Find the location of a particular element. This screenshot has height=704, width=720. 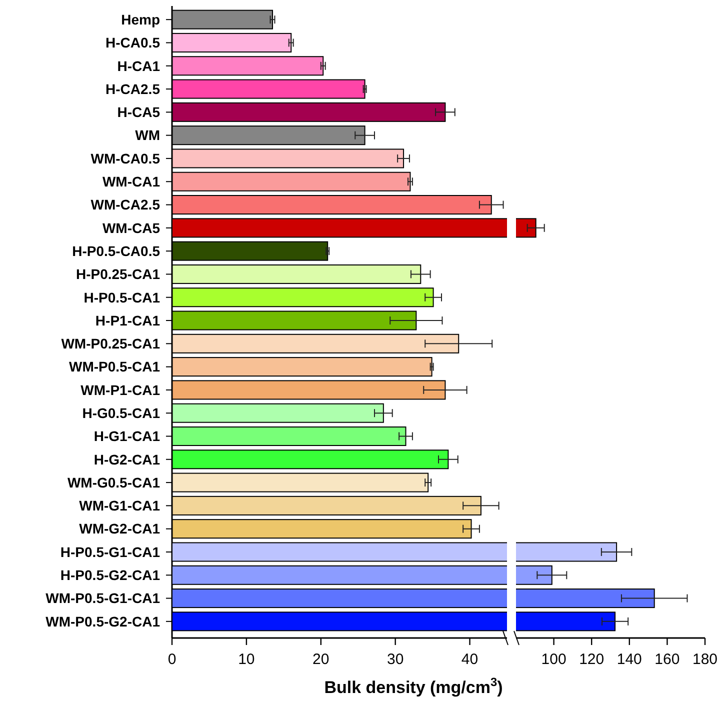

x-tick-label: 180 is located at coordinates (705, 659).